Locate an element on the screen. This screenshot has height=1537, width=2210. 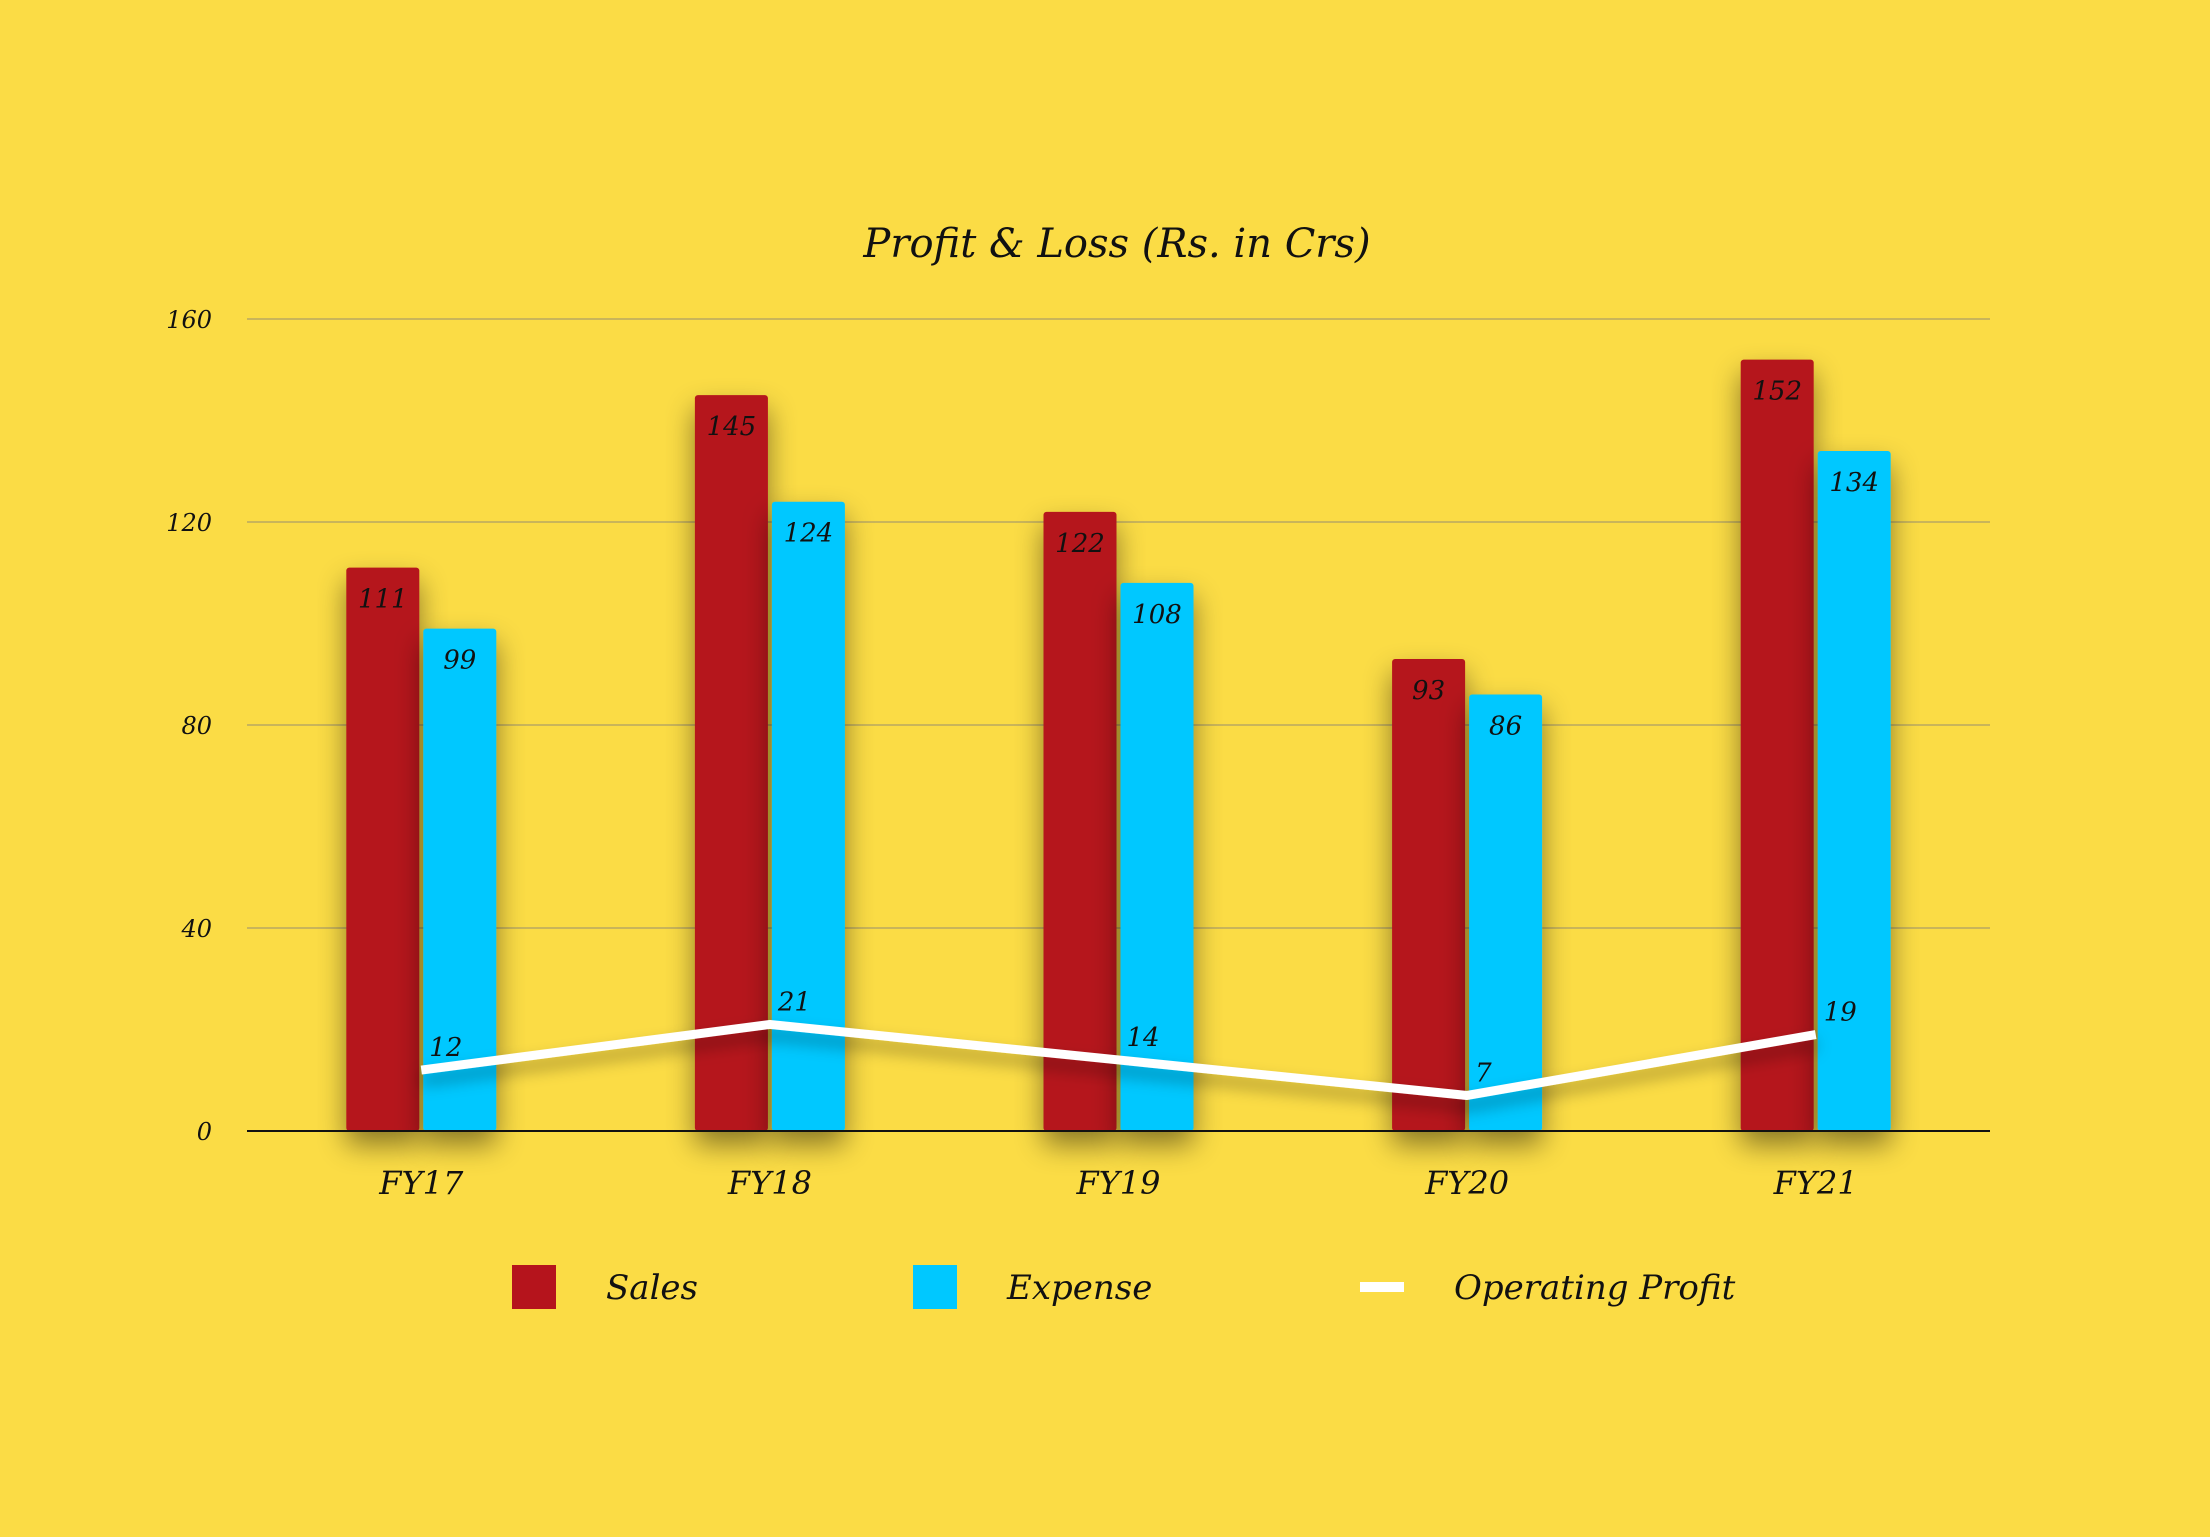
y-tick-label: 80 is located at coordinates (196, 726).